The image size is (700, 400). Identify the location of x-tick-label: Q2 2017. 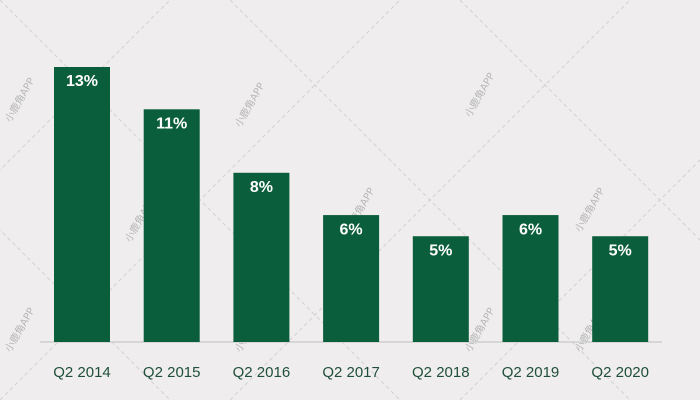
(351, 372).